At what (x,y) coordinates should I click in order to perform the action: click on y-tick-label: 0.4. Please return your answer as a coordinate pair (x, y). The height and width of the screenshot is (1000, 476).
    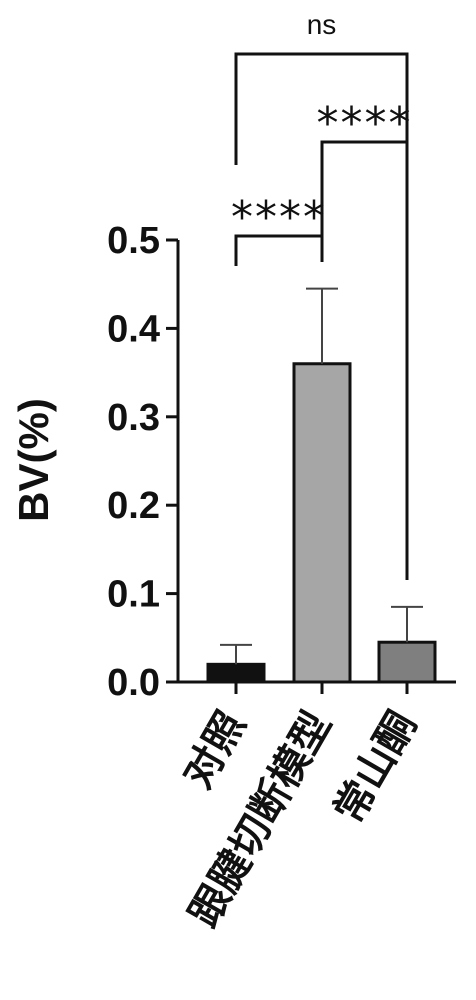
    Looking at the image, I should click on (133, 329).